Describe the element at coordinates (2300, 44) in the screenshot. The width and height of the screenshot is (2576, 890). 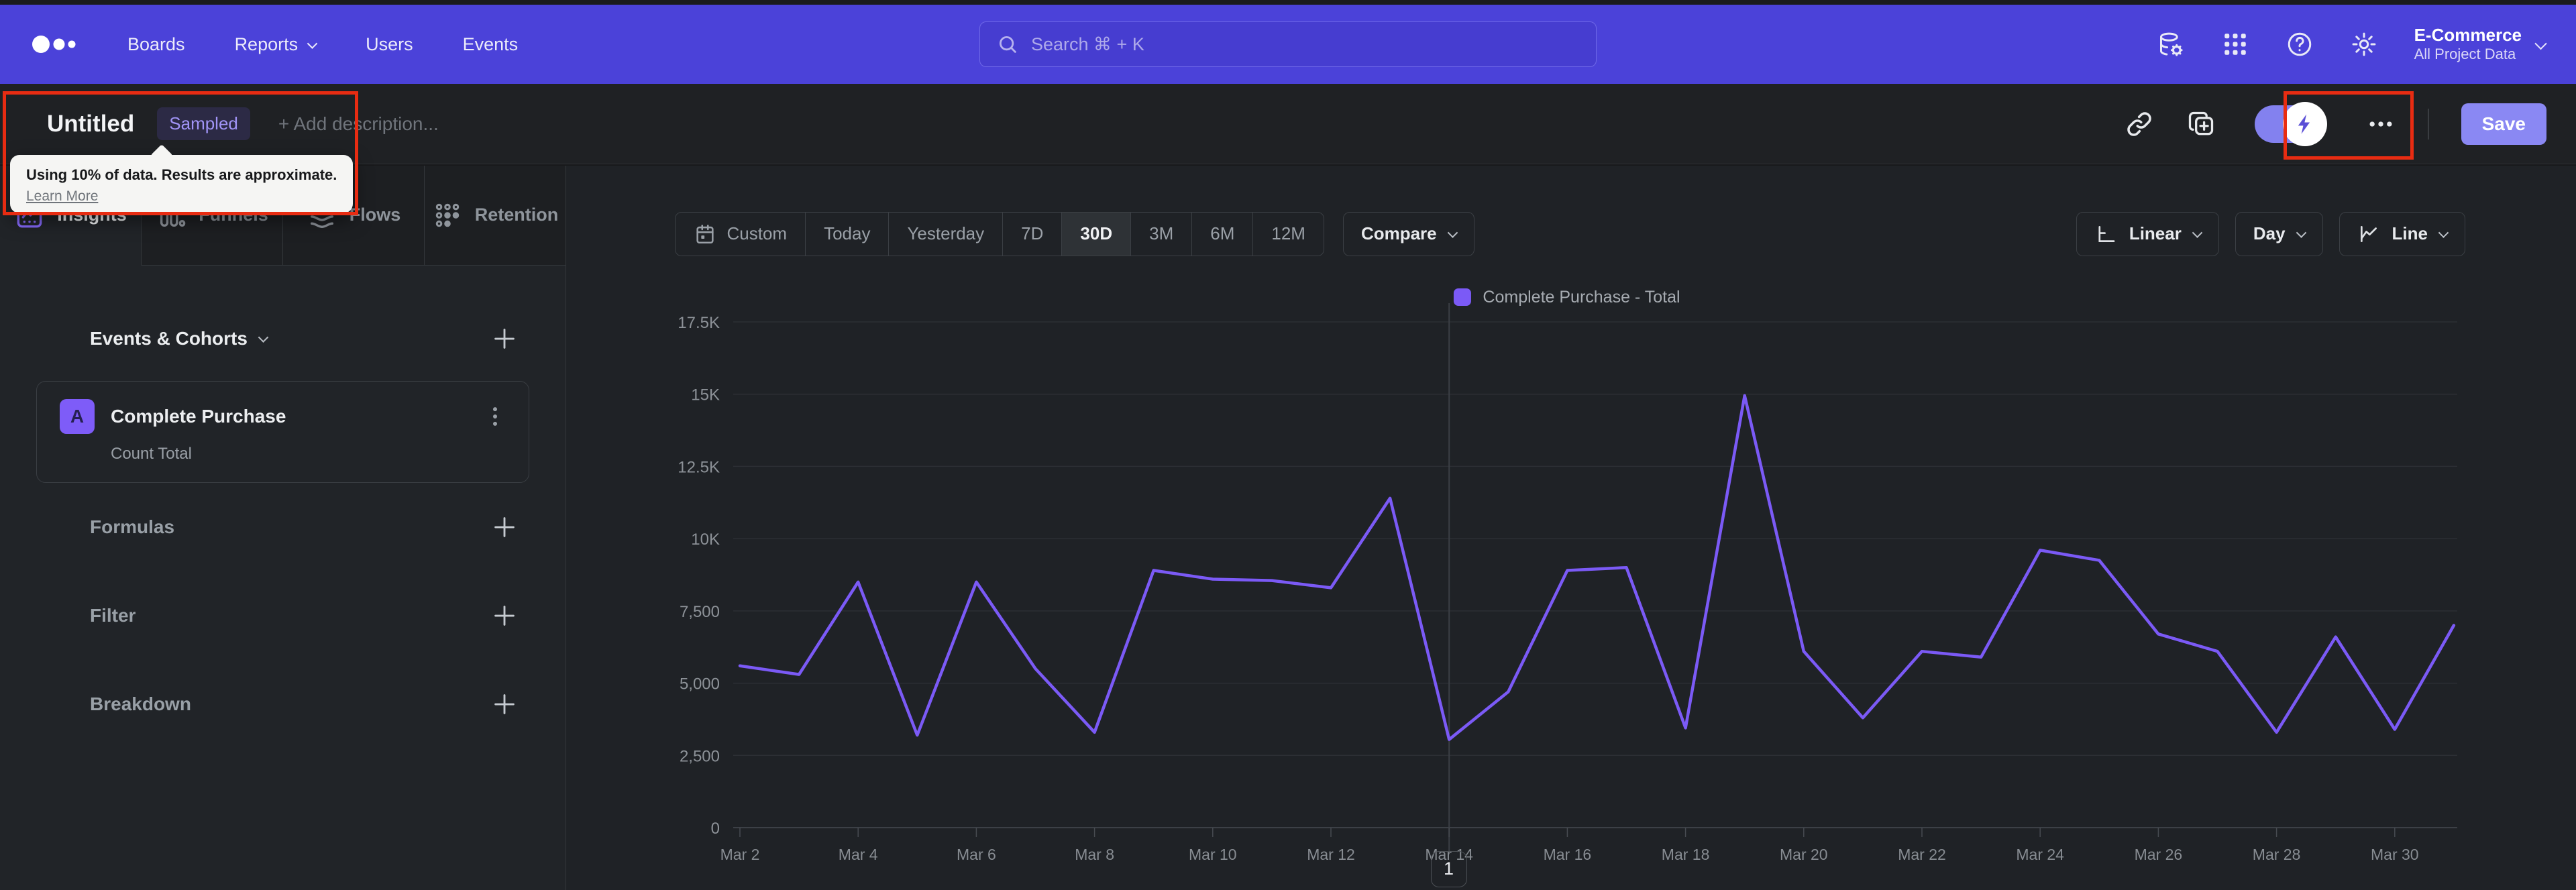
I see `help-icon` at that location.